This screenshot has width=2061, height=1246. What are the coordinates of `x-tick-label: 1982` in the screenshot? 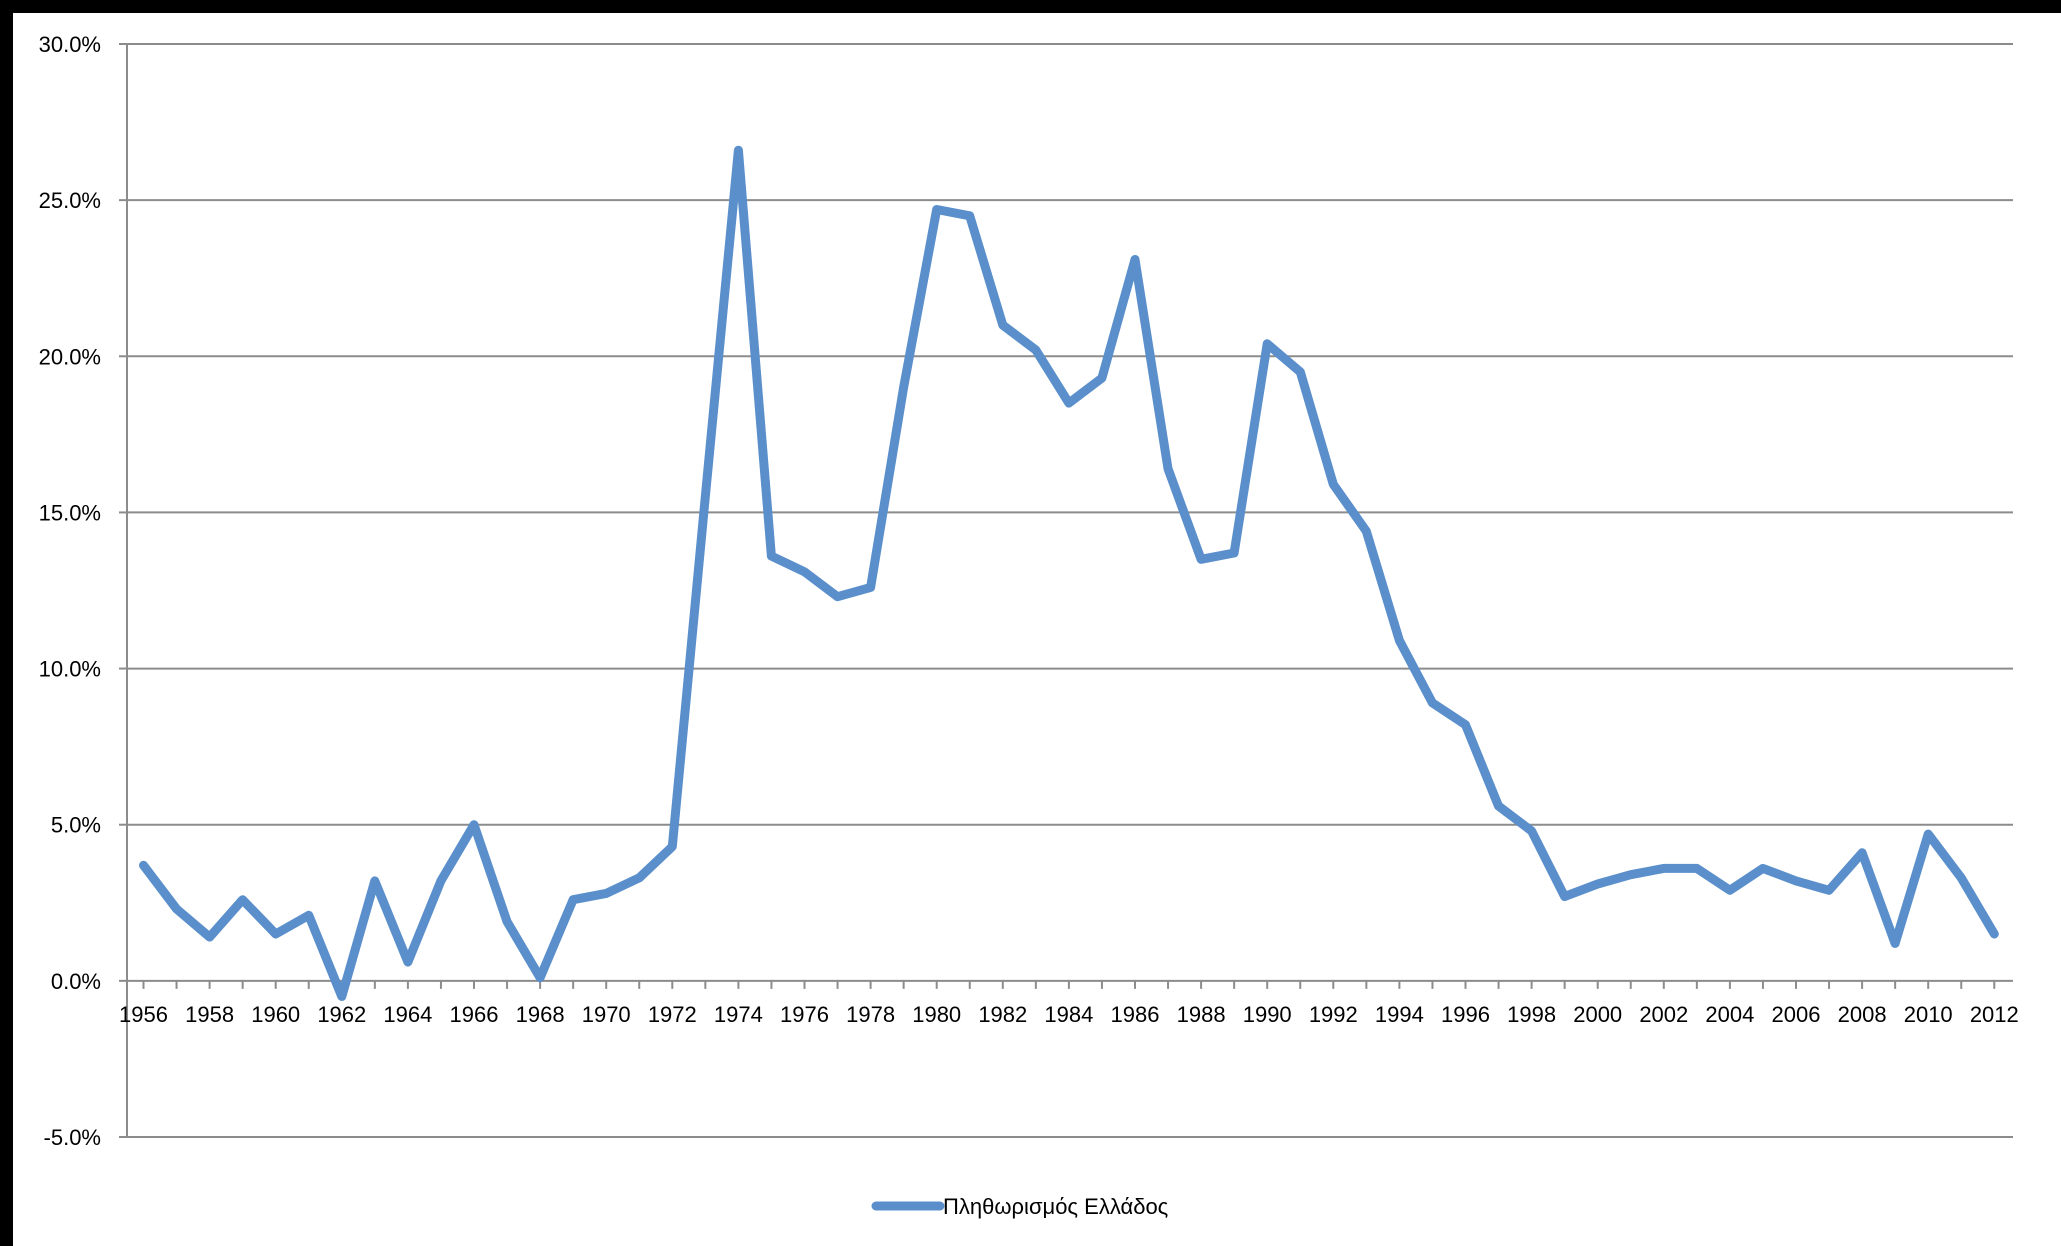 It's located at (1002, 1014).